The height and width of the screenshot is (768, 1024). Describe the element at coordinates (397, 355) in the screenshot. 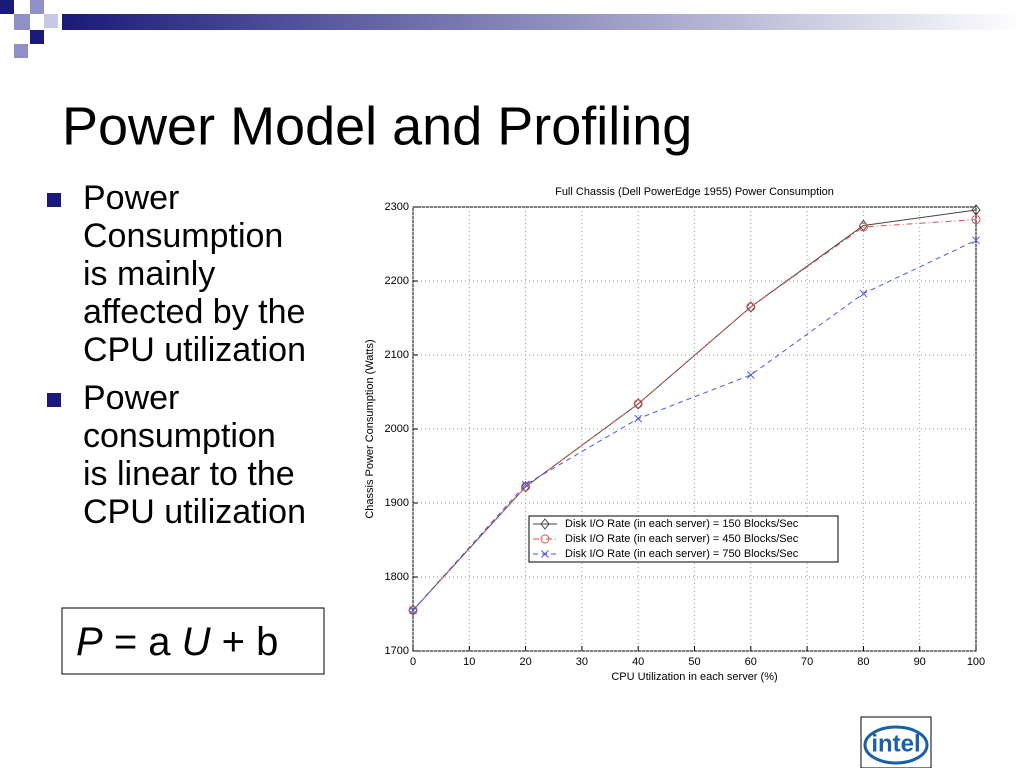

I see `y-tick-label: 2100` at that location.